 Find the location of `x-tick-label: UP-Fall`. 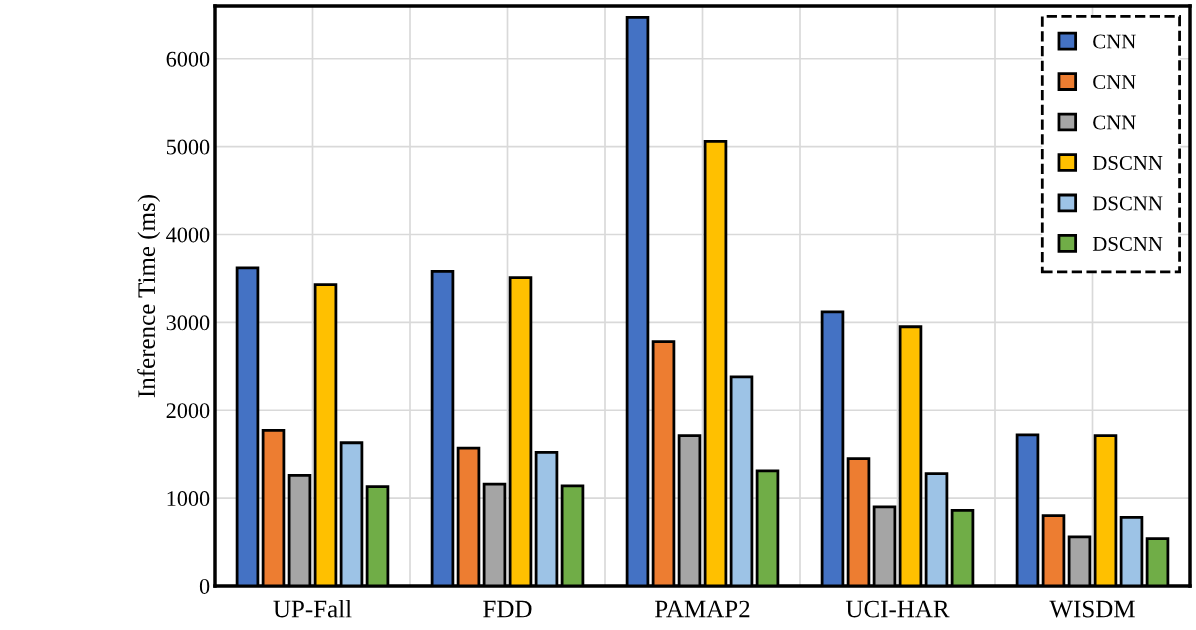

x-tick-label: UP-Fall is located at coordinates (312, 608).